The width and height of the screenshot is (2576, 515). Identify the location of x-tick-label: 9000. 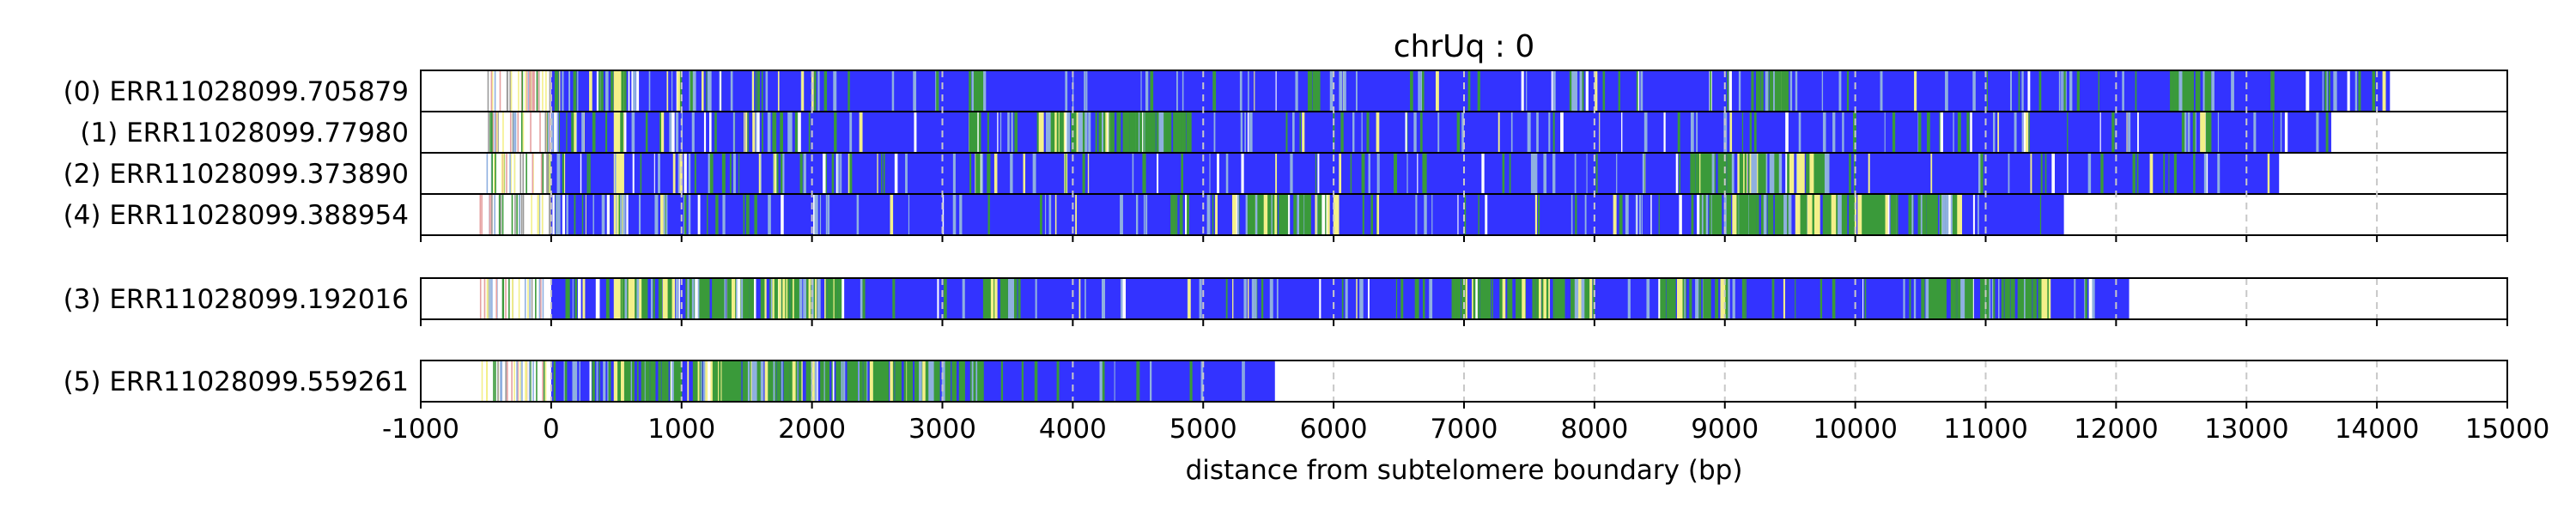
(1725, 429).